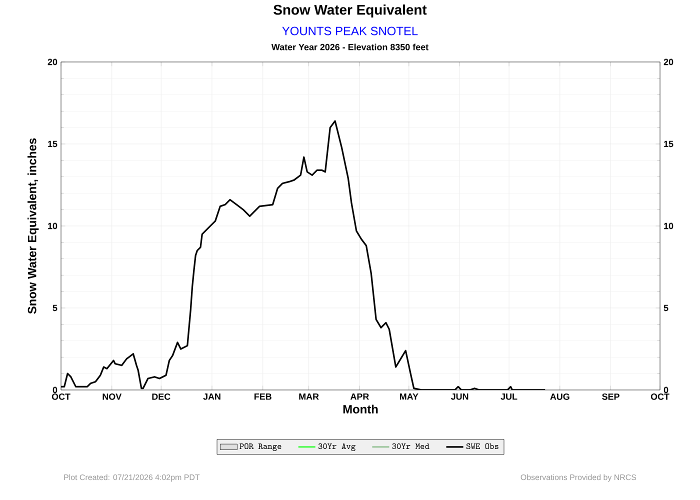 This screenshot has width=700, height=500. Describe the element at coordinates (411, 446) in the screenshot. I see `legend-label: 30Yr Med` at that location.